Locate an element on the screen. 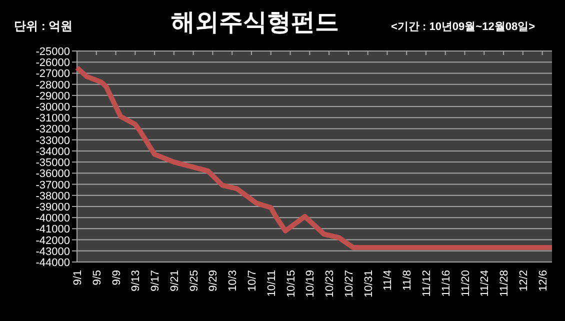  x-tick-label: 9/13 is located at coordinates (136, 281).